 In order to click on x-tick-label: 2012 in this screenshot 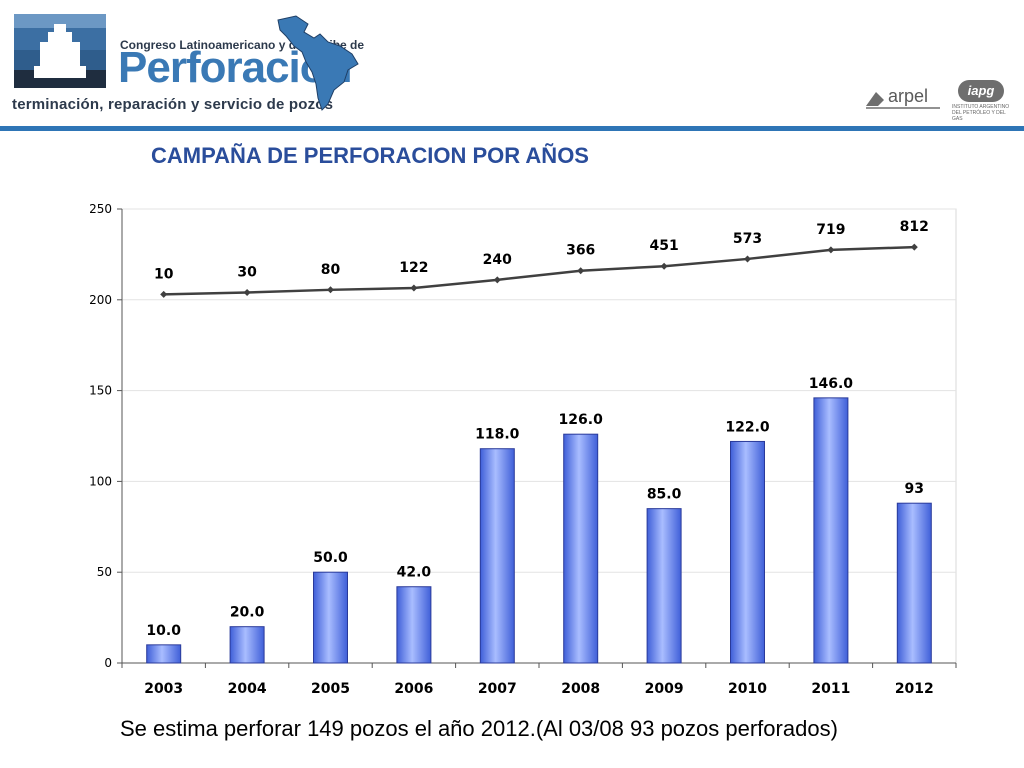, I will do `click(914, 689)`.